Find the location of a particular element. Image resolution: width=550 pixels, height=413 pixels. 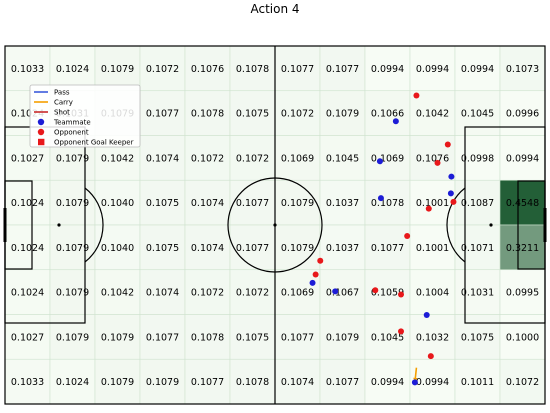

heatmap-cell-value: 0.1059 is located at coordinates (387, 293).